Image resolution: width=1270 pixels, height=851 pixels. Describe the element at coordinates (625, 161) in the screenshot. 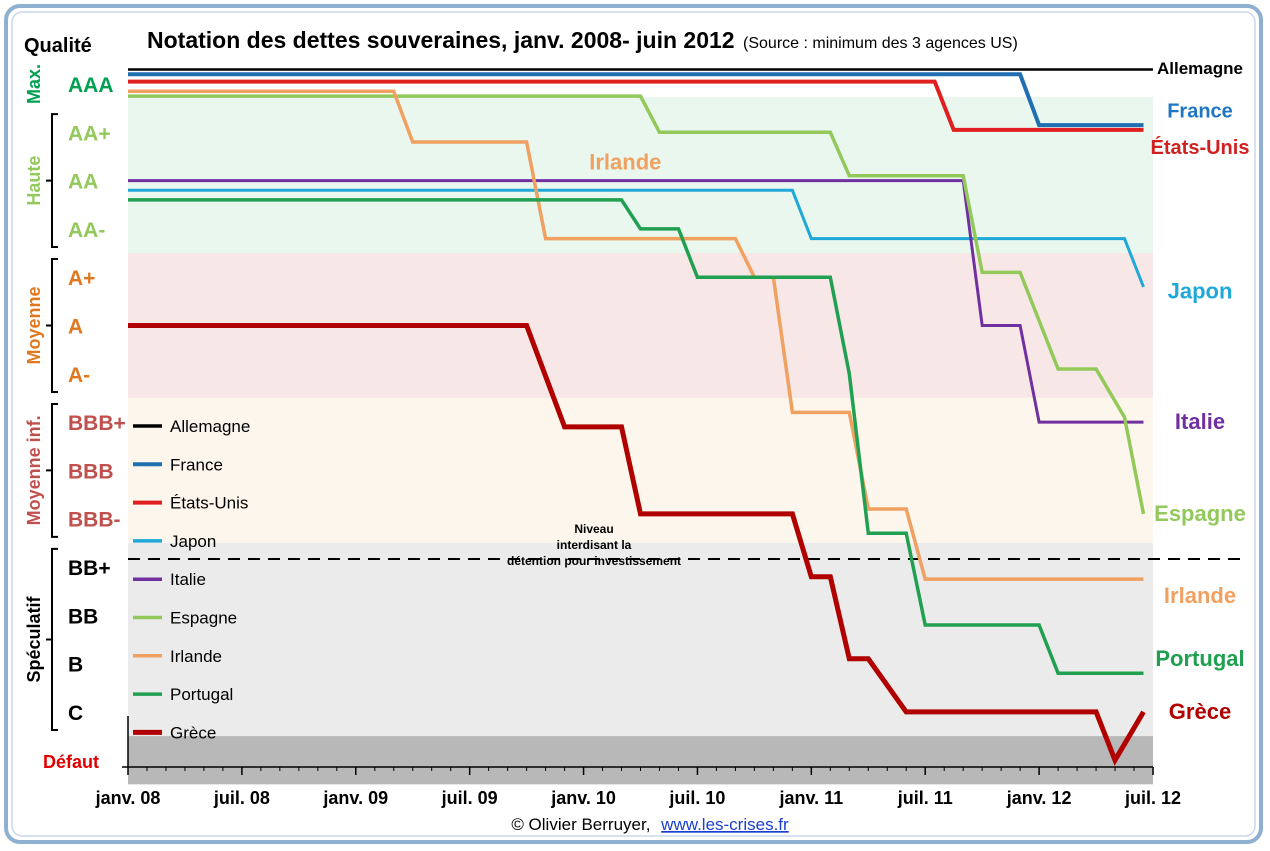

I see `series-annotation: Irlande` at that location.